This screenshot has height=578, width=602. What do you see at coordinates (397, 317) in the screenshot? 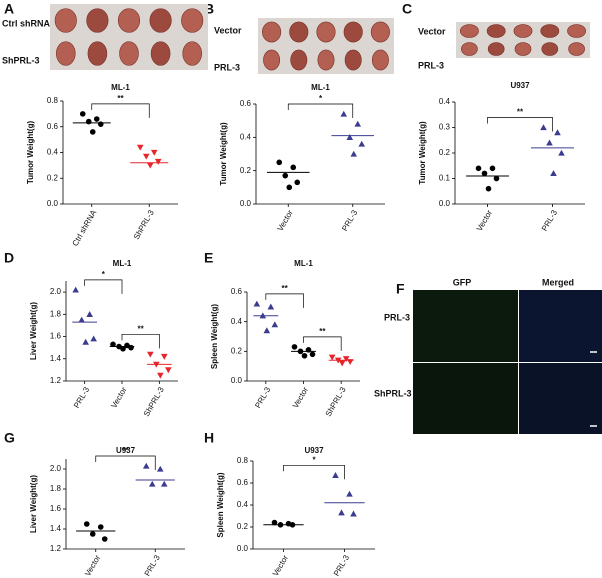
I see `row-label: PRL-3` at bounding box center [397, 317].